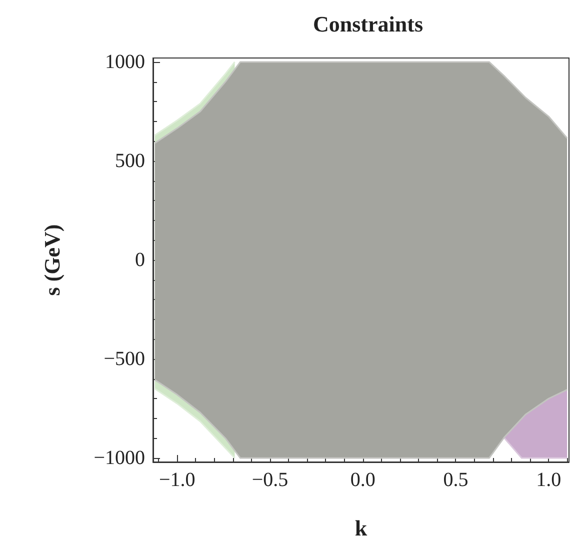 The width and height of the screenshot is (577, 557). I want to click on x-axis-title: k, so click(361, 528).